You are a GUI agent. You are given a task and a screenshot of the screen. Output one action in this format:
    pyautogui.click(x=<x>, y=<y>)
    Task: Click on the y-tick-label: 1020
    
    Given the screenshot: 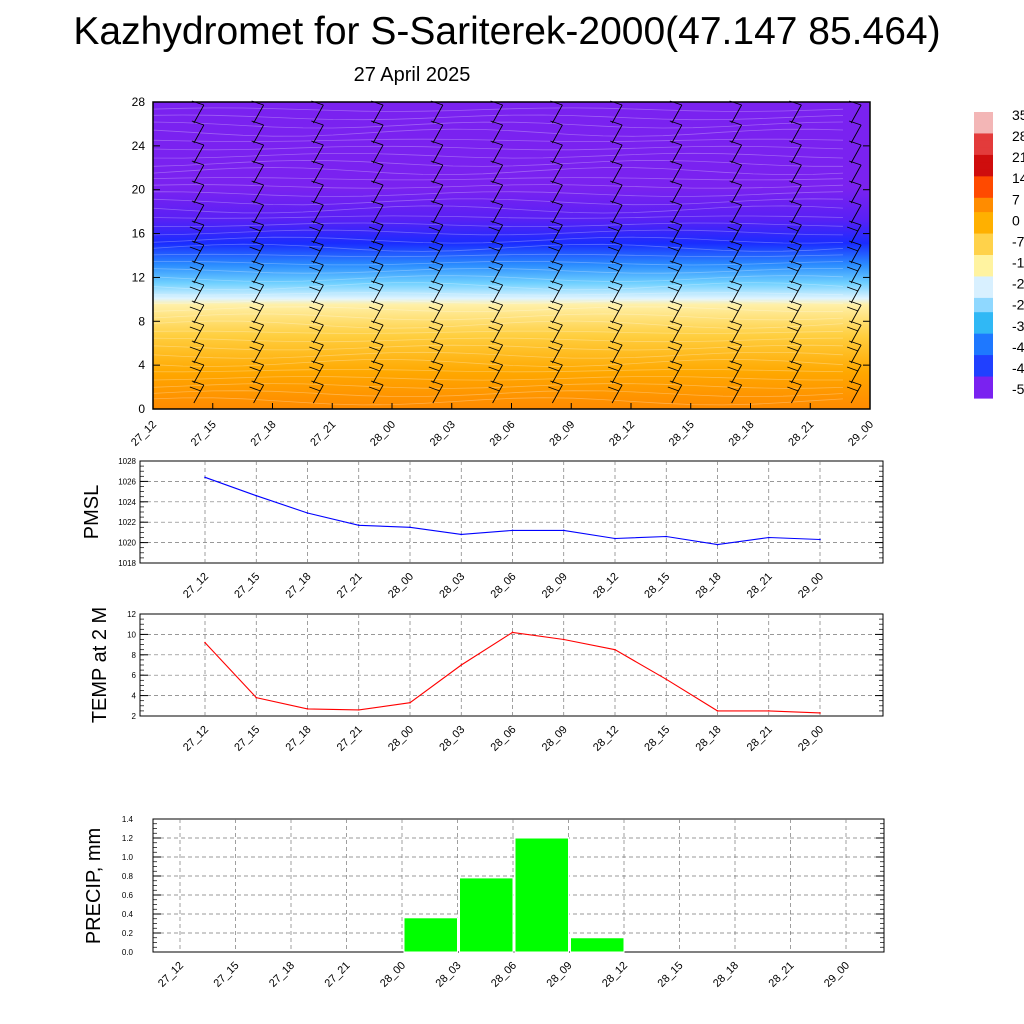 What is the action you would take?
    pyautogui.click(x=127, y=543)
    